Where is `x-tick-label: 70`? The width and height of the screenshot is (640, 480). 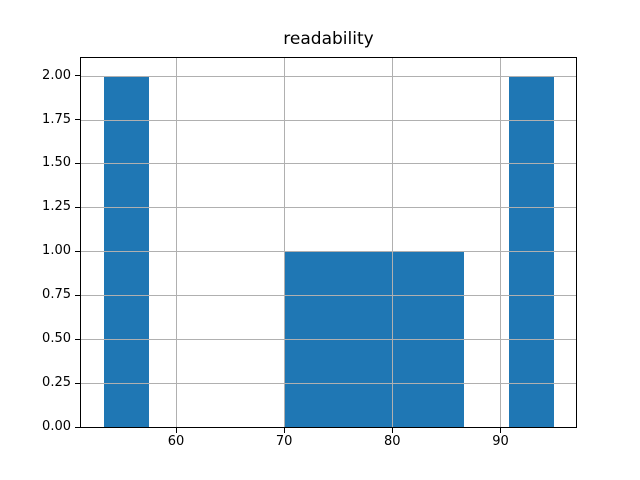
x-tick-label: 70 is located at coordinates (284, 441).